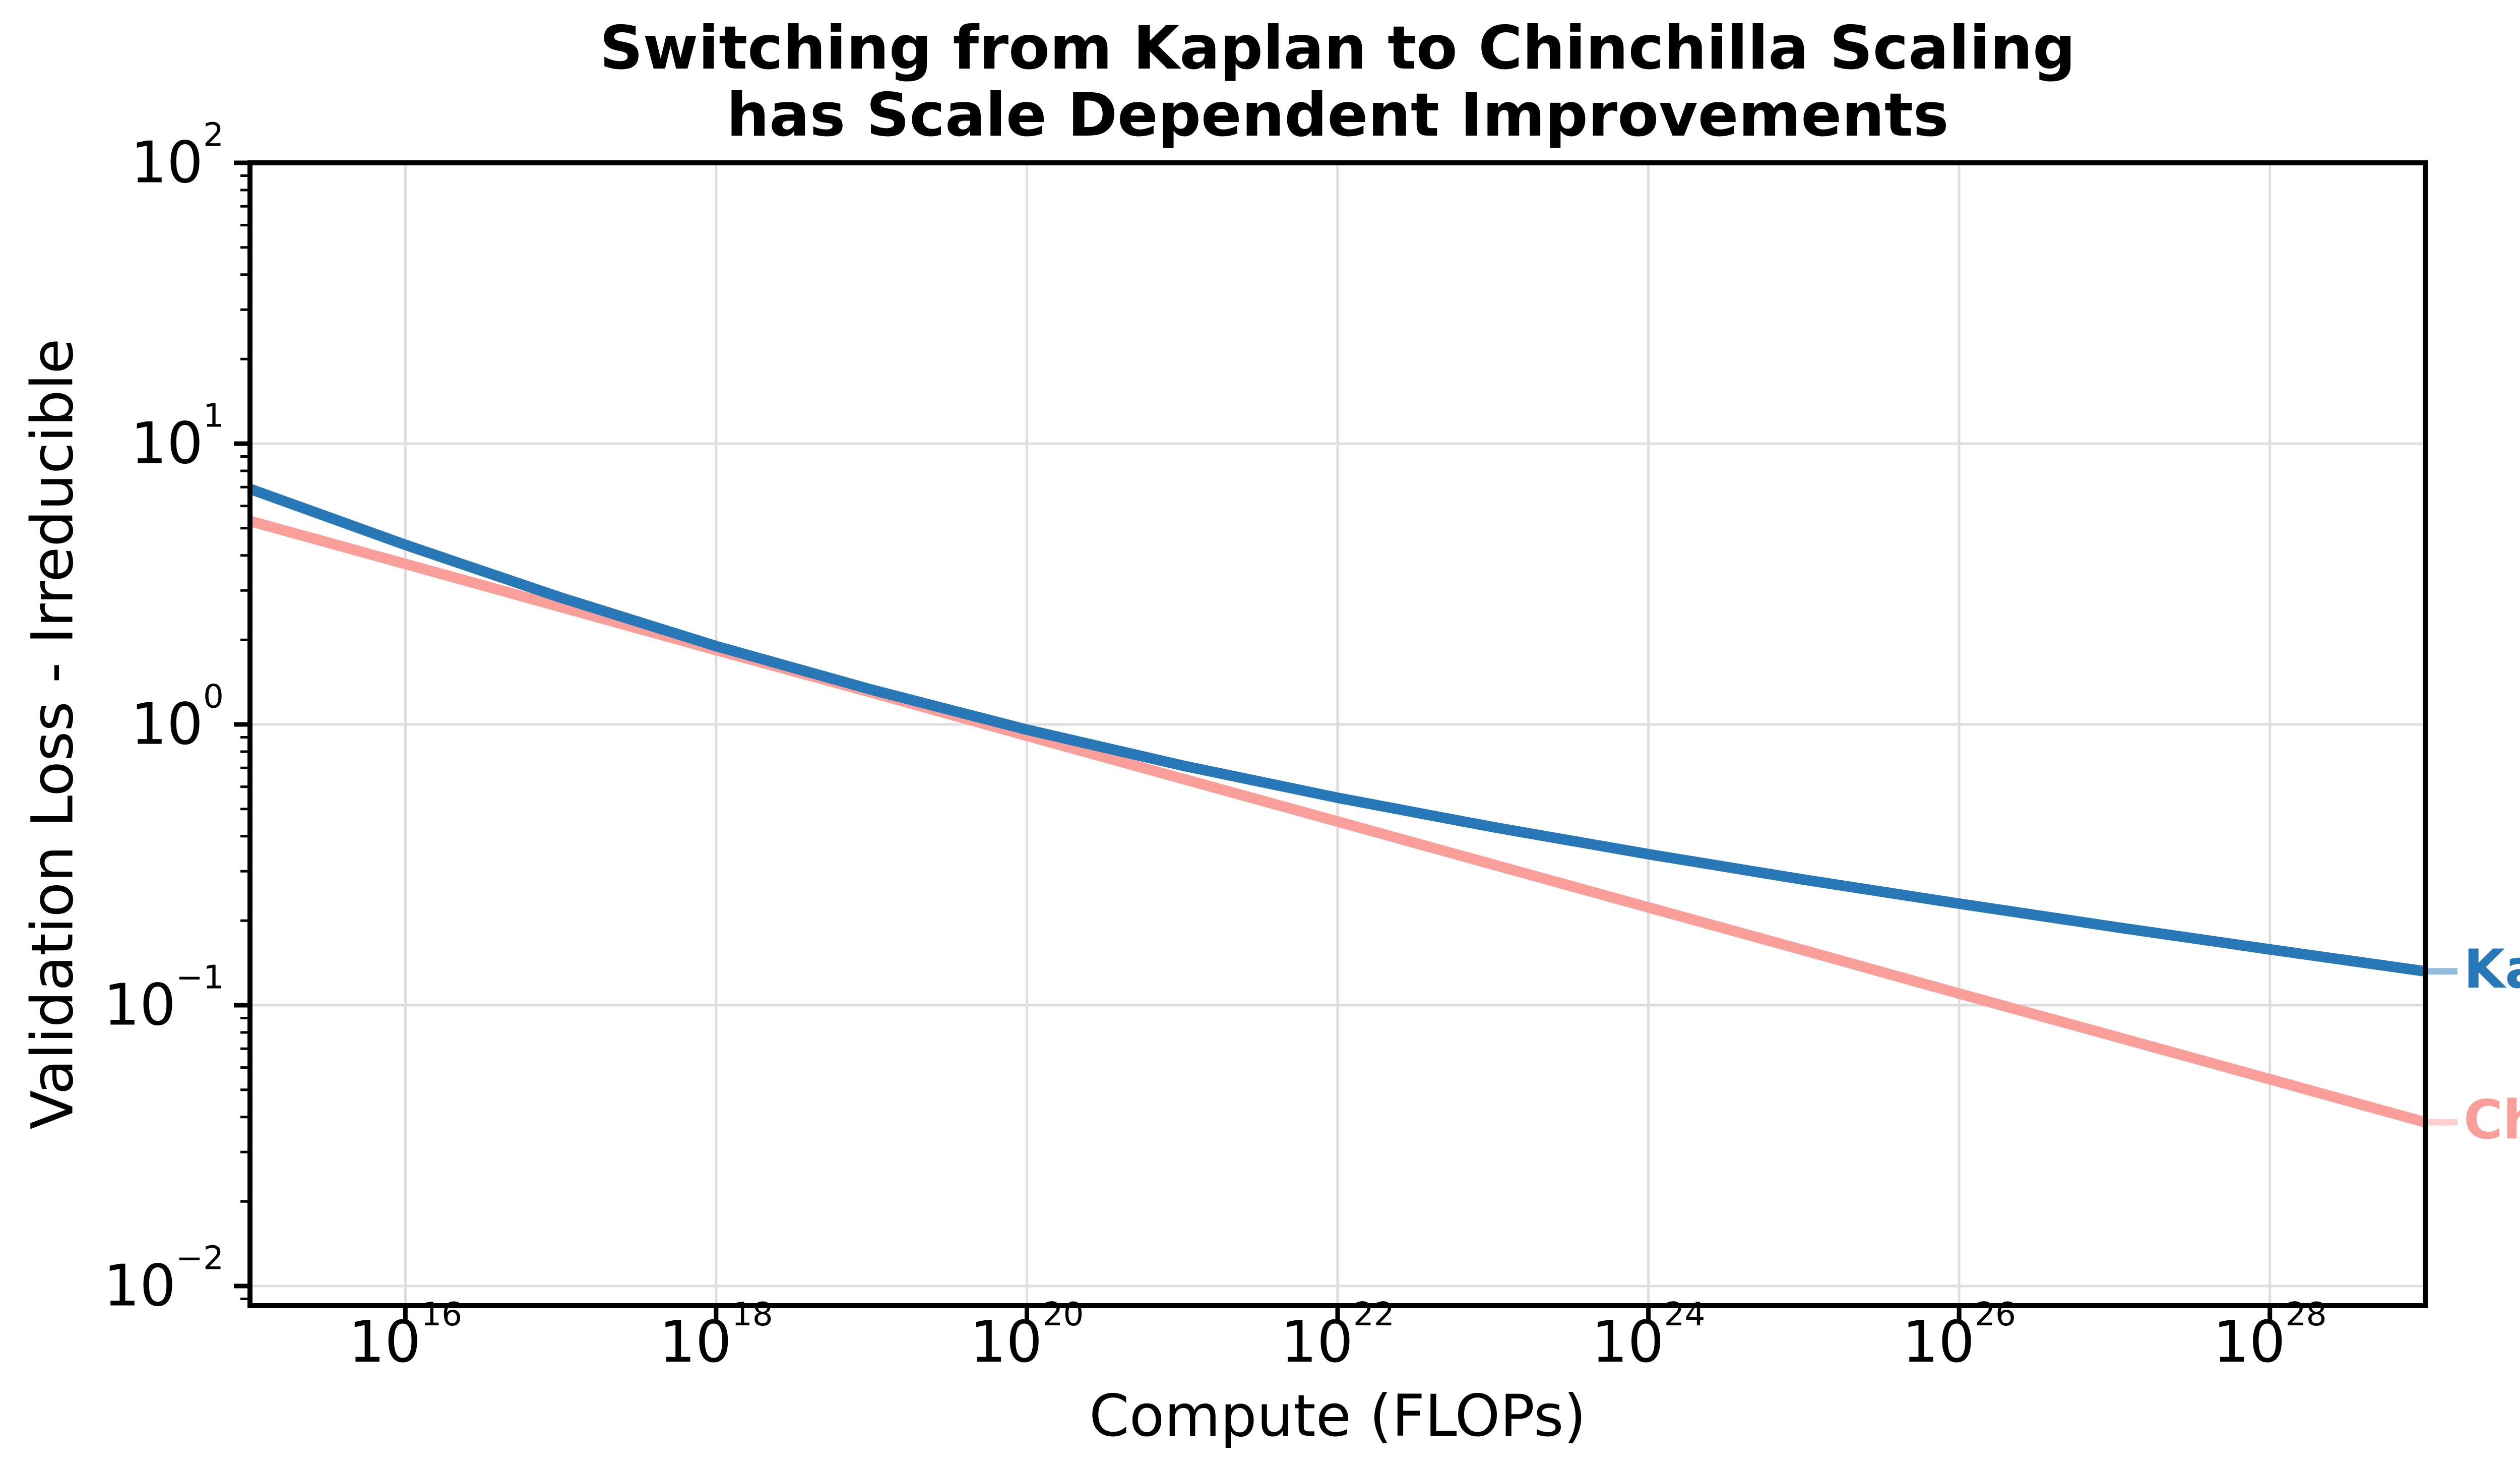 This screenshot has width=2520, height=1468. What do you see at coordinates (1648, 1335) in the screenshot?
I see `x-tick-label: 1024` at bounding box center [1648, 1335].